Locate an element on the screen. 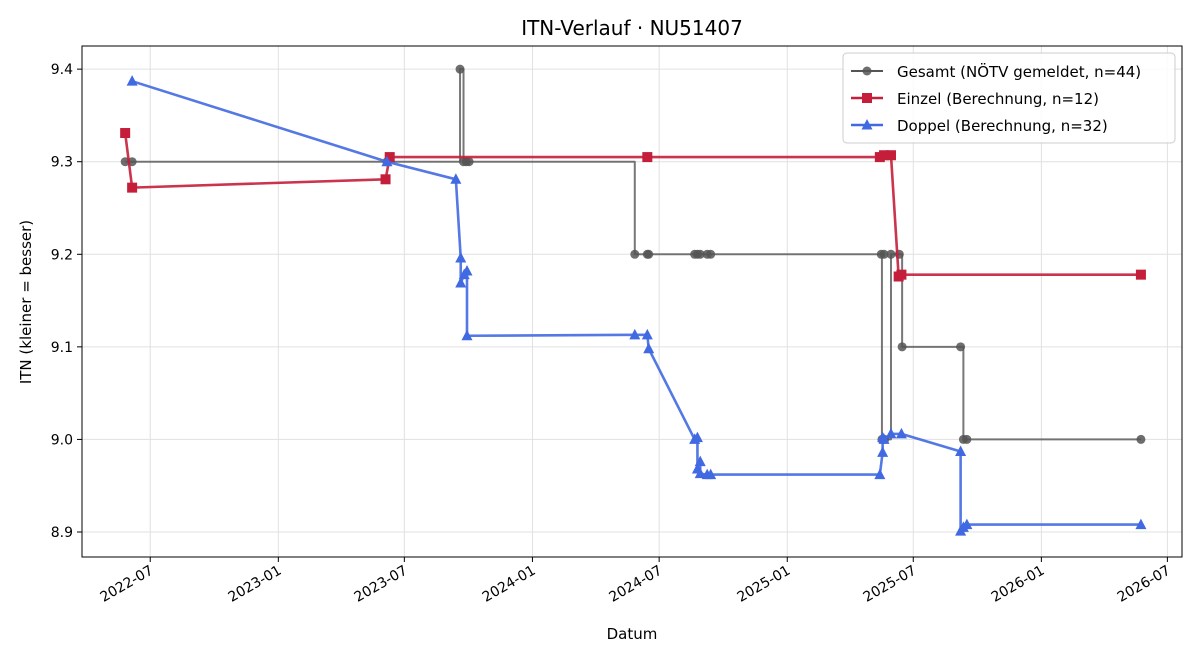 Image resolution: width=1200 pixels, height=660 pixels. y-tick-label: 8.9 is located at coordinates (62, 533).